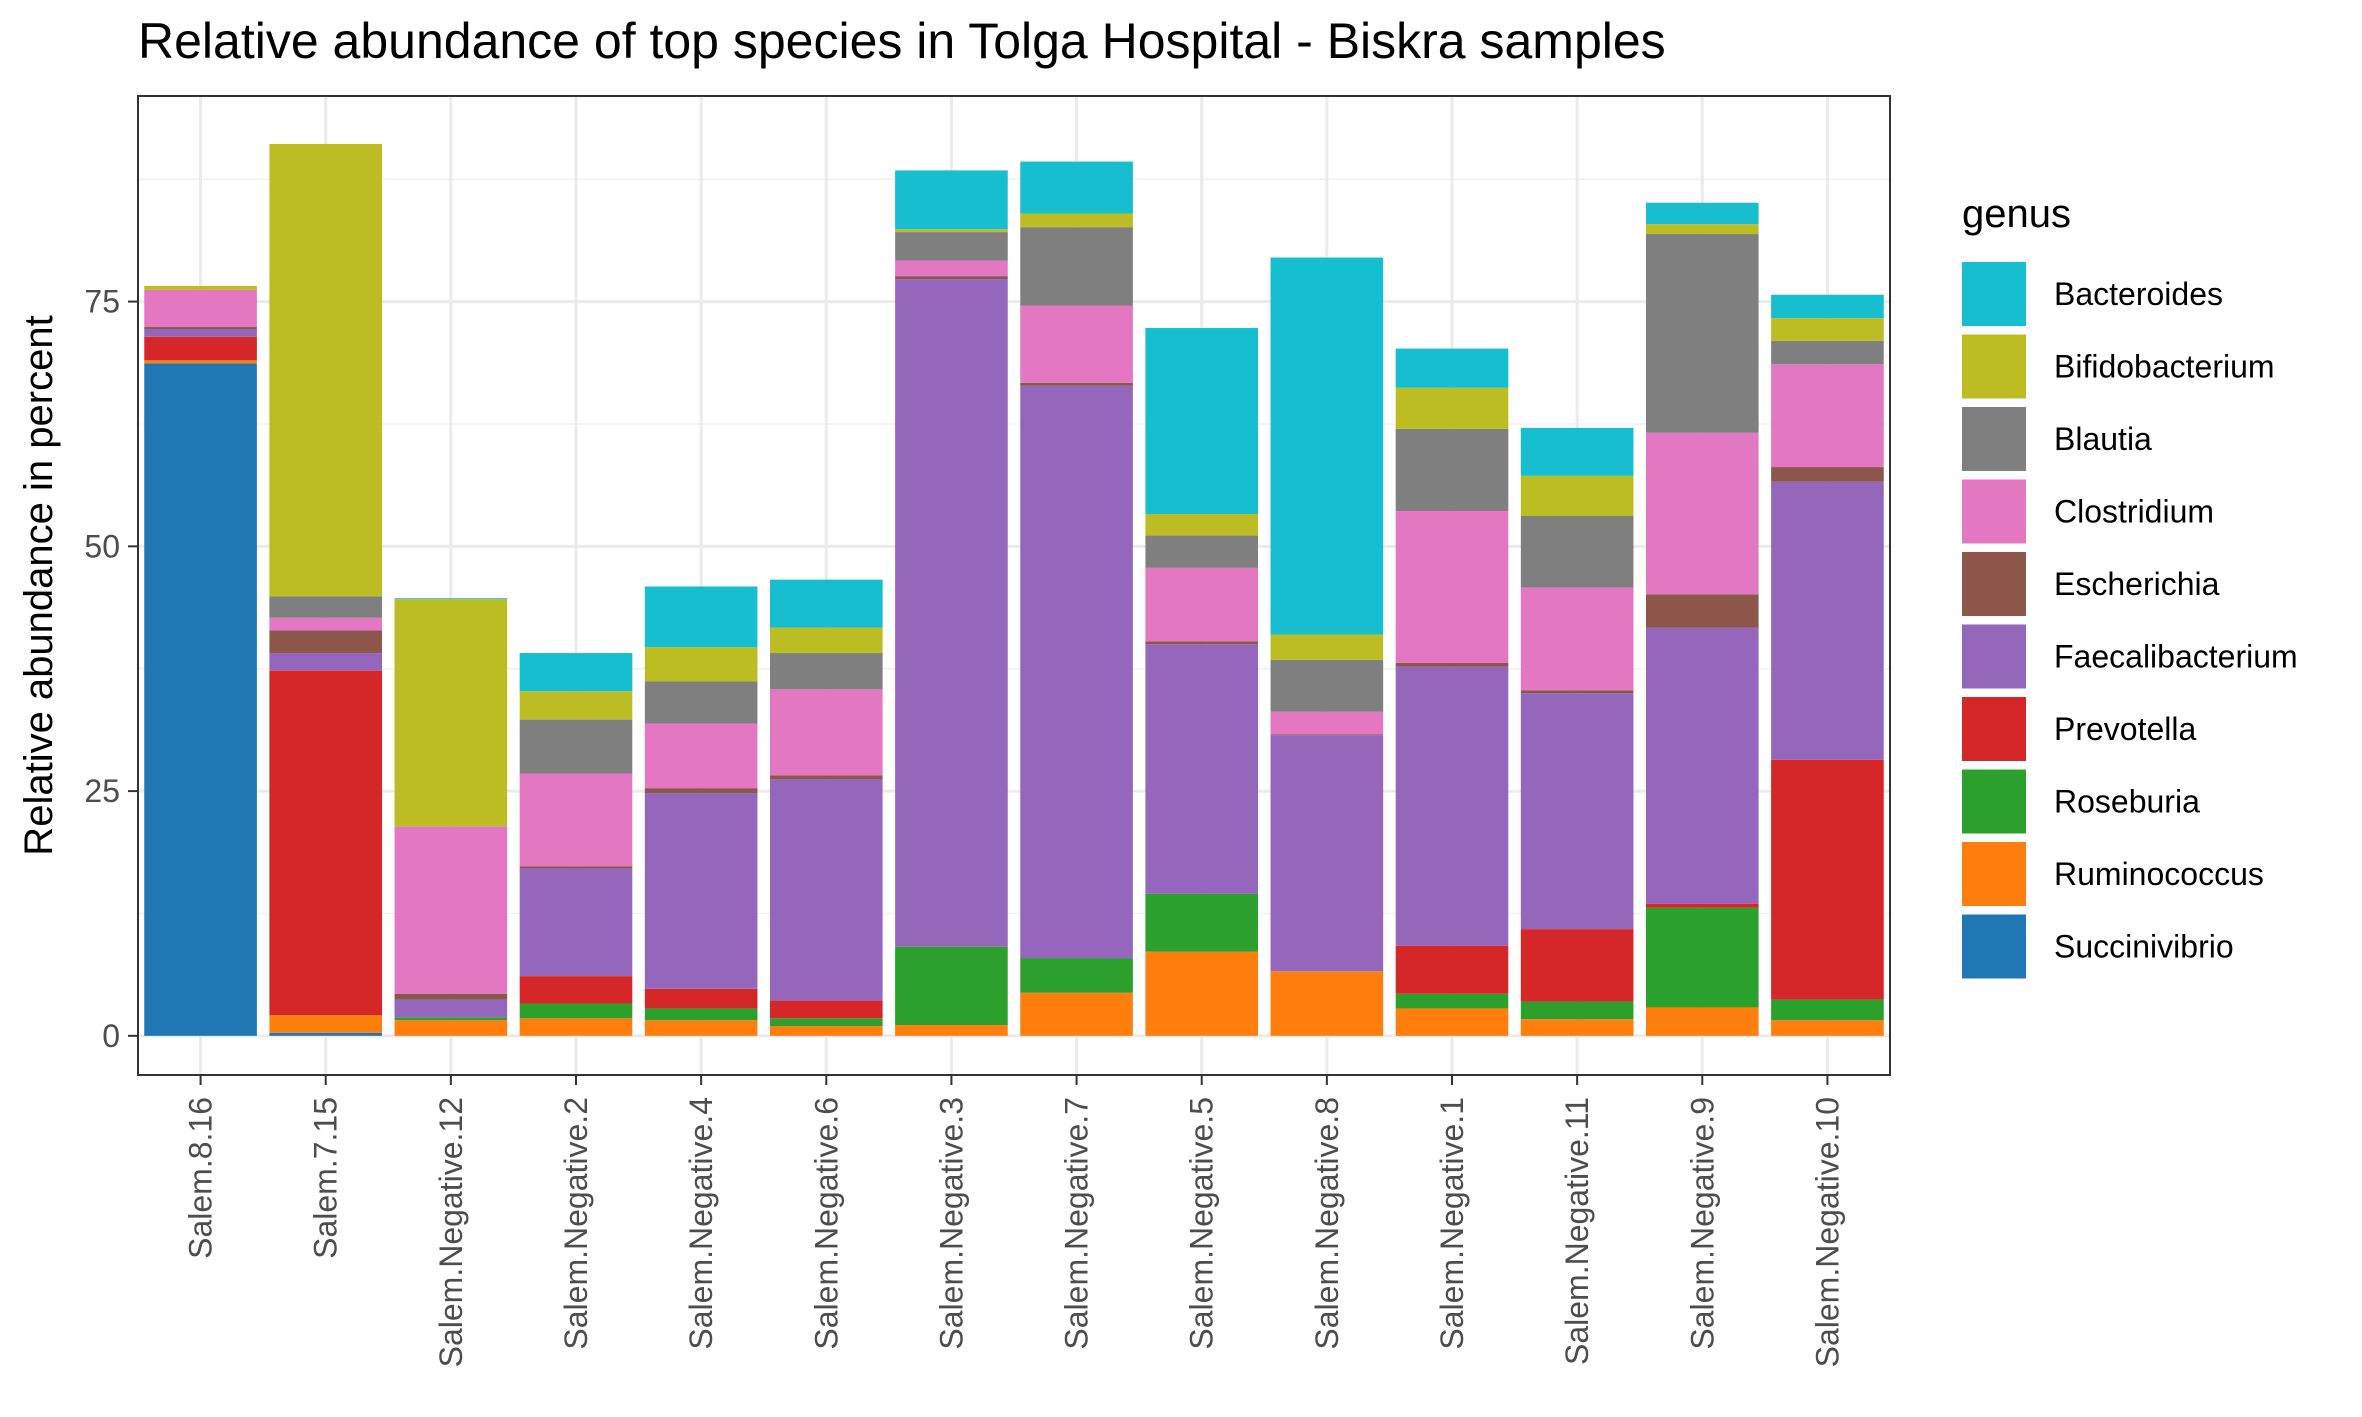 The height and width of the screenshot is (1417, 2362). Describe the element at coordinates (2176, 657) in the screenshot. I see `legend-label-faecalibacterium: Faecalibacterium` at that location.